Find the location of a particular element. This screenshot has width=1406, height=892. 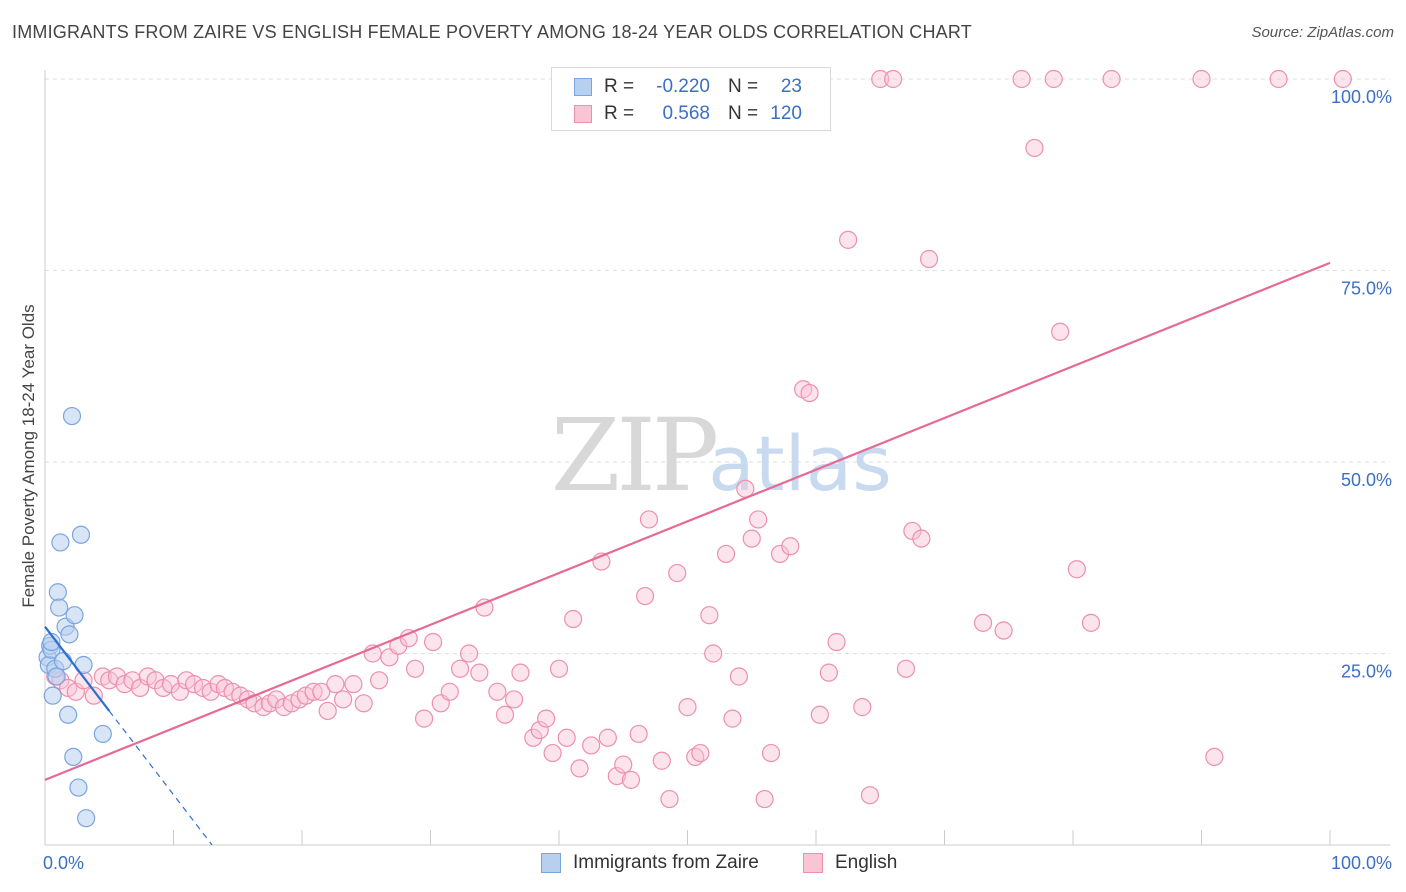

watermark-atlas: atlas is located at coordinates (800, 463).